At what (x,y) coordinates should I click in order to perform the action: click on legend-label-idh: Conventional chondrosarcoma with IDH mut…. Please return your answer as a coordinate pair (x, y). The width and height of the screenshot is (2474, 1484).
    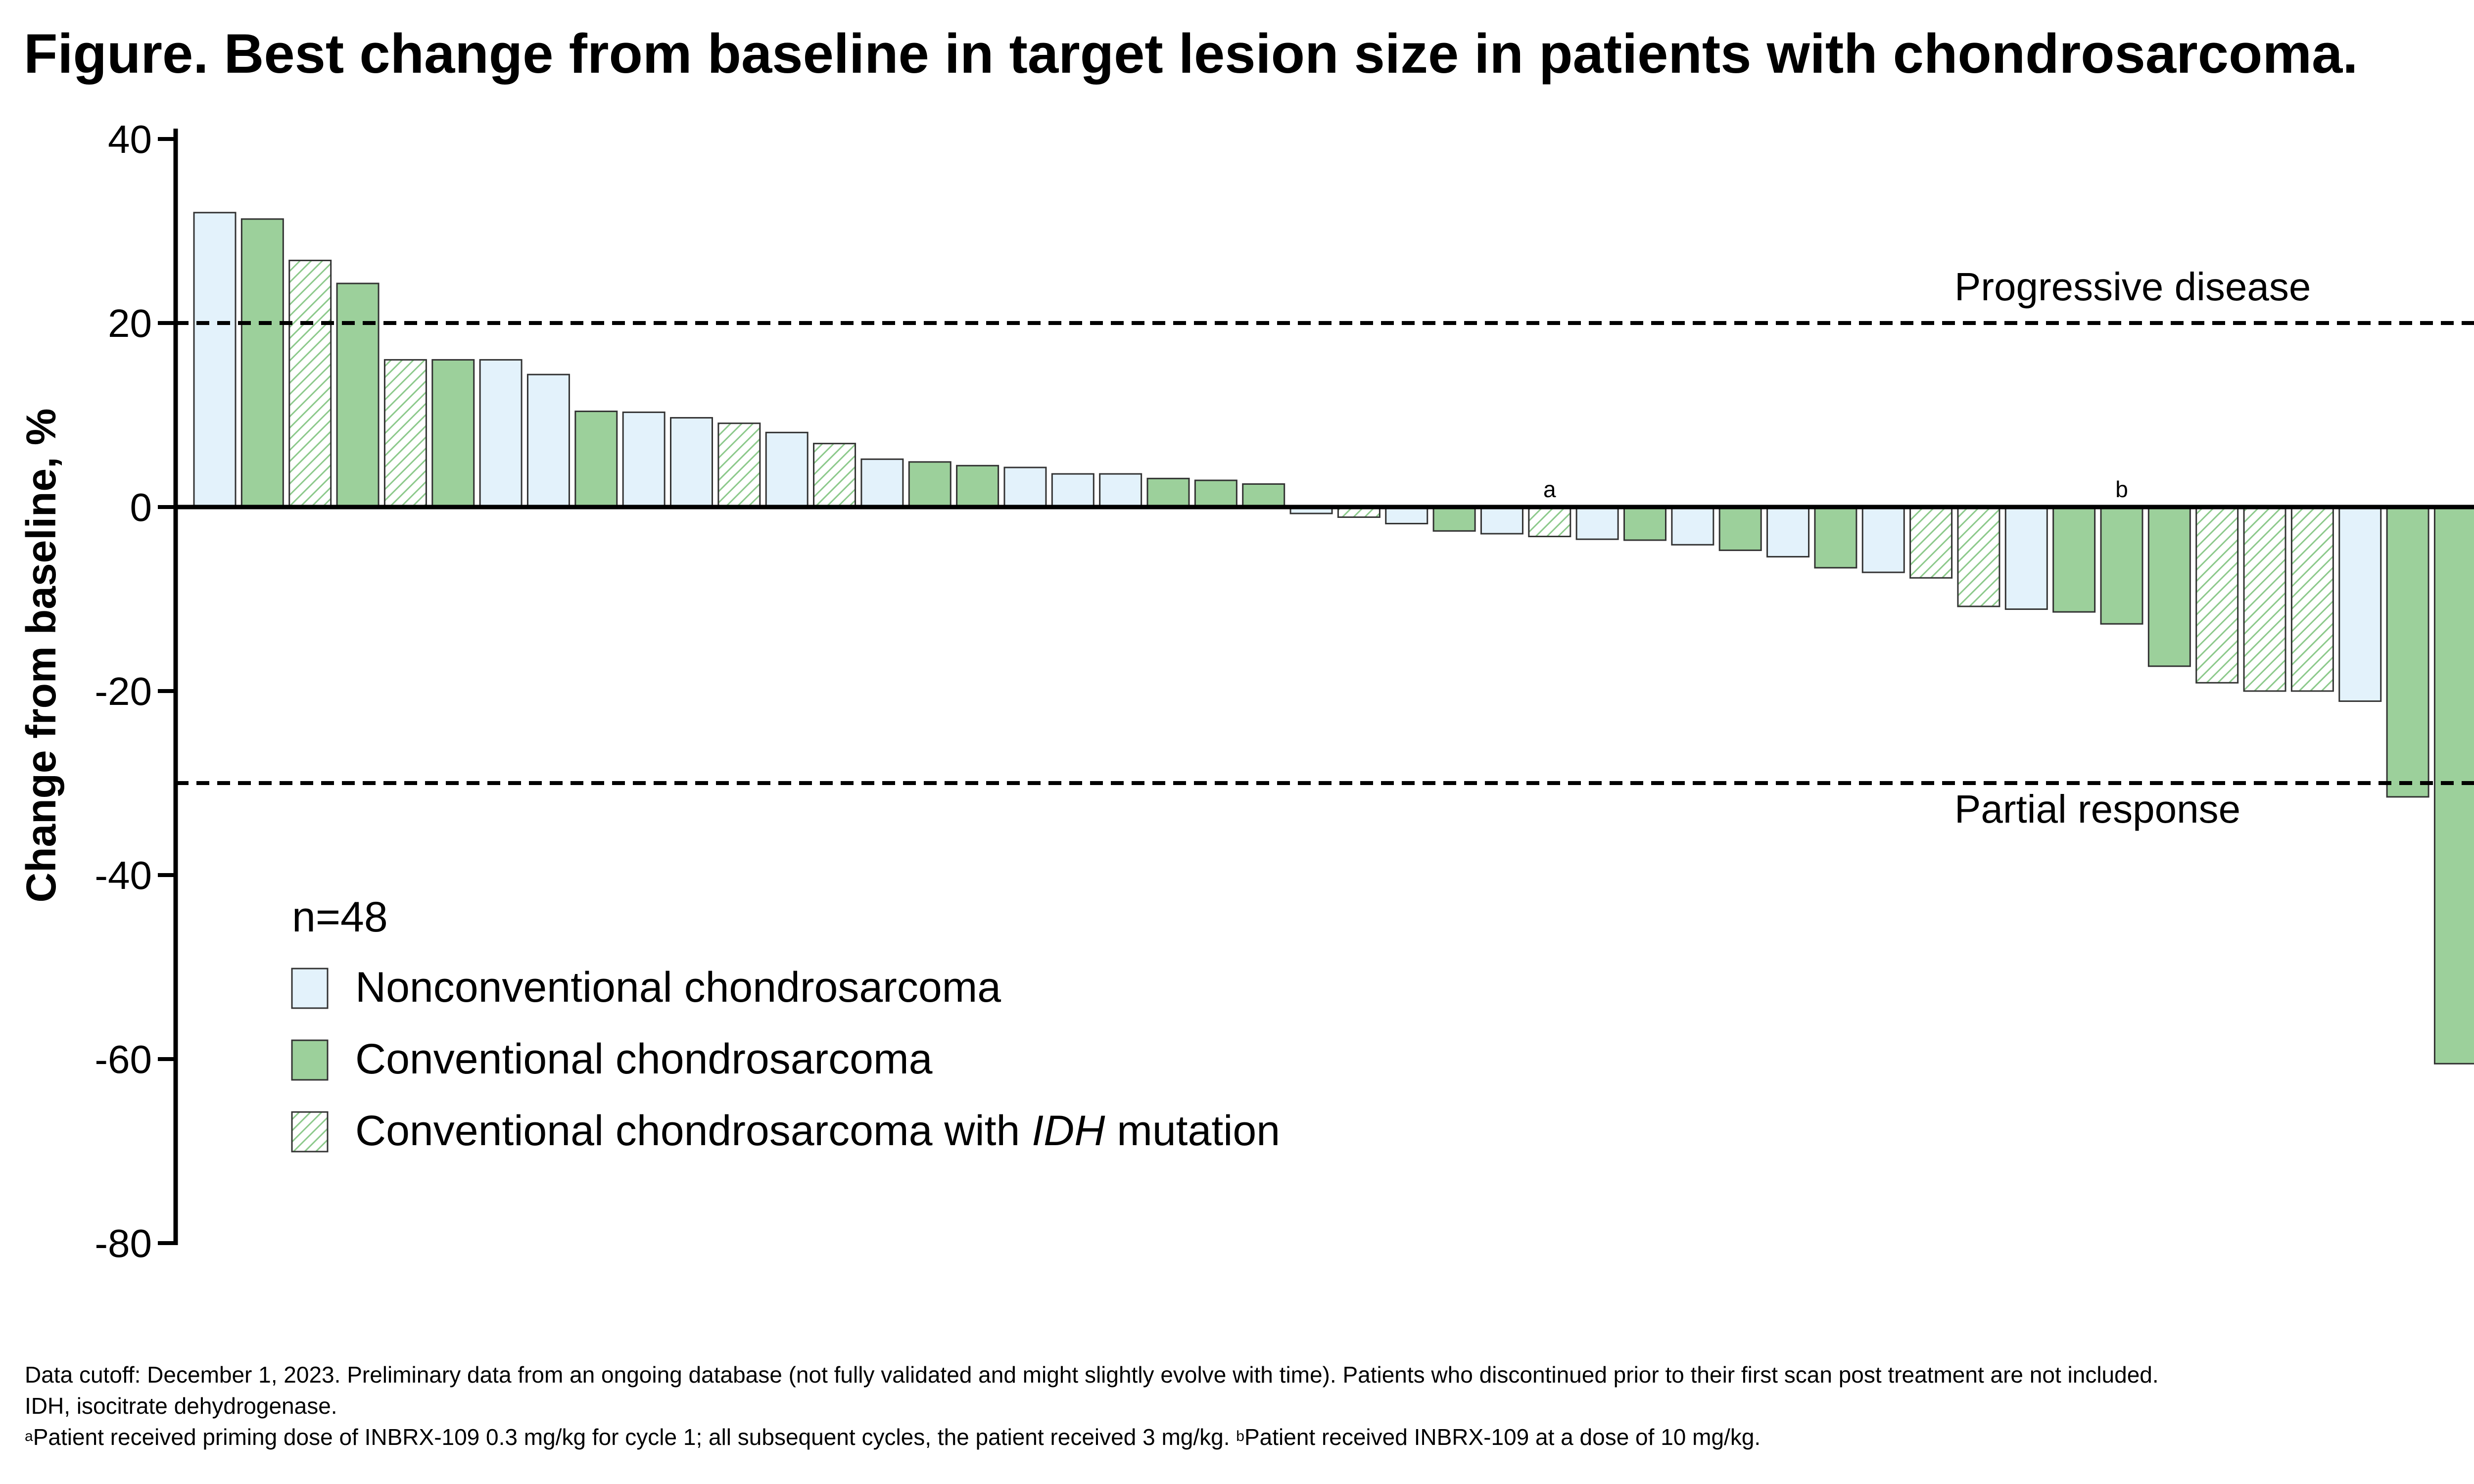
    Looking at the image, I should click on (818, 1131).